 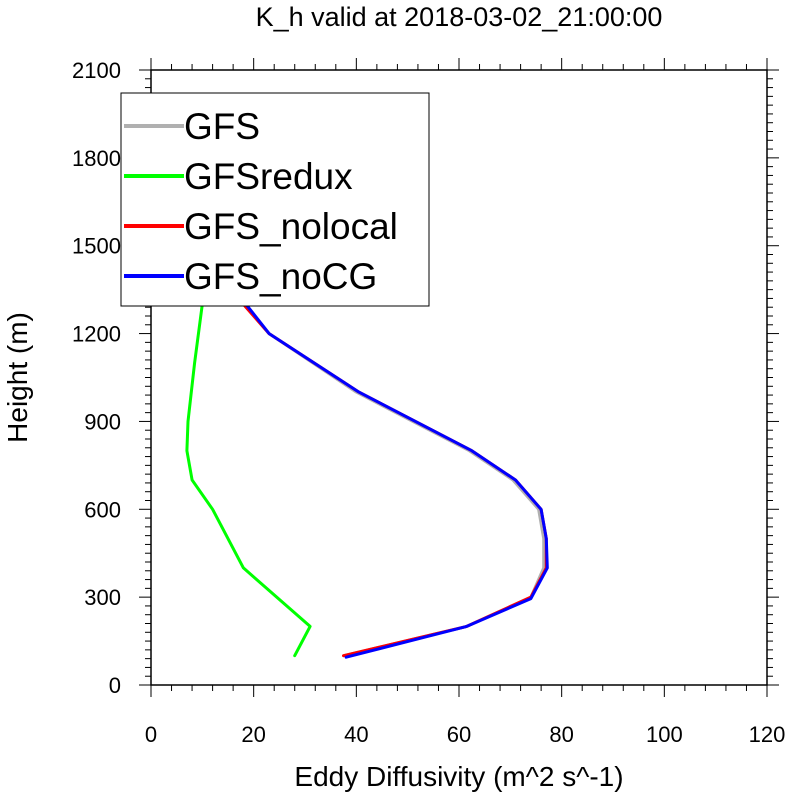 What do you see at coordinates (561, 734) in the screenshot?
I see `x-tick-label: 80` at bounding box center [561, 734].